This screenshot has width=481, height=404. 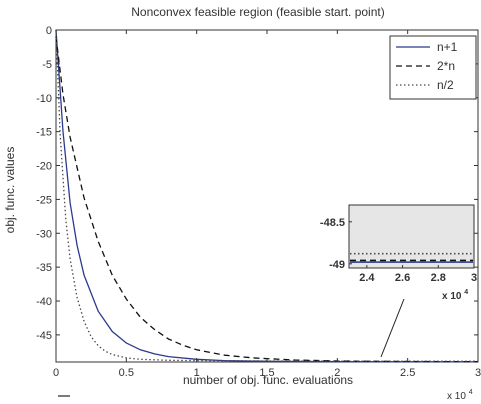 I want to click on y-tick-label: -30, so click(x=44, y=234).